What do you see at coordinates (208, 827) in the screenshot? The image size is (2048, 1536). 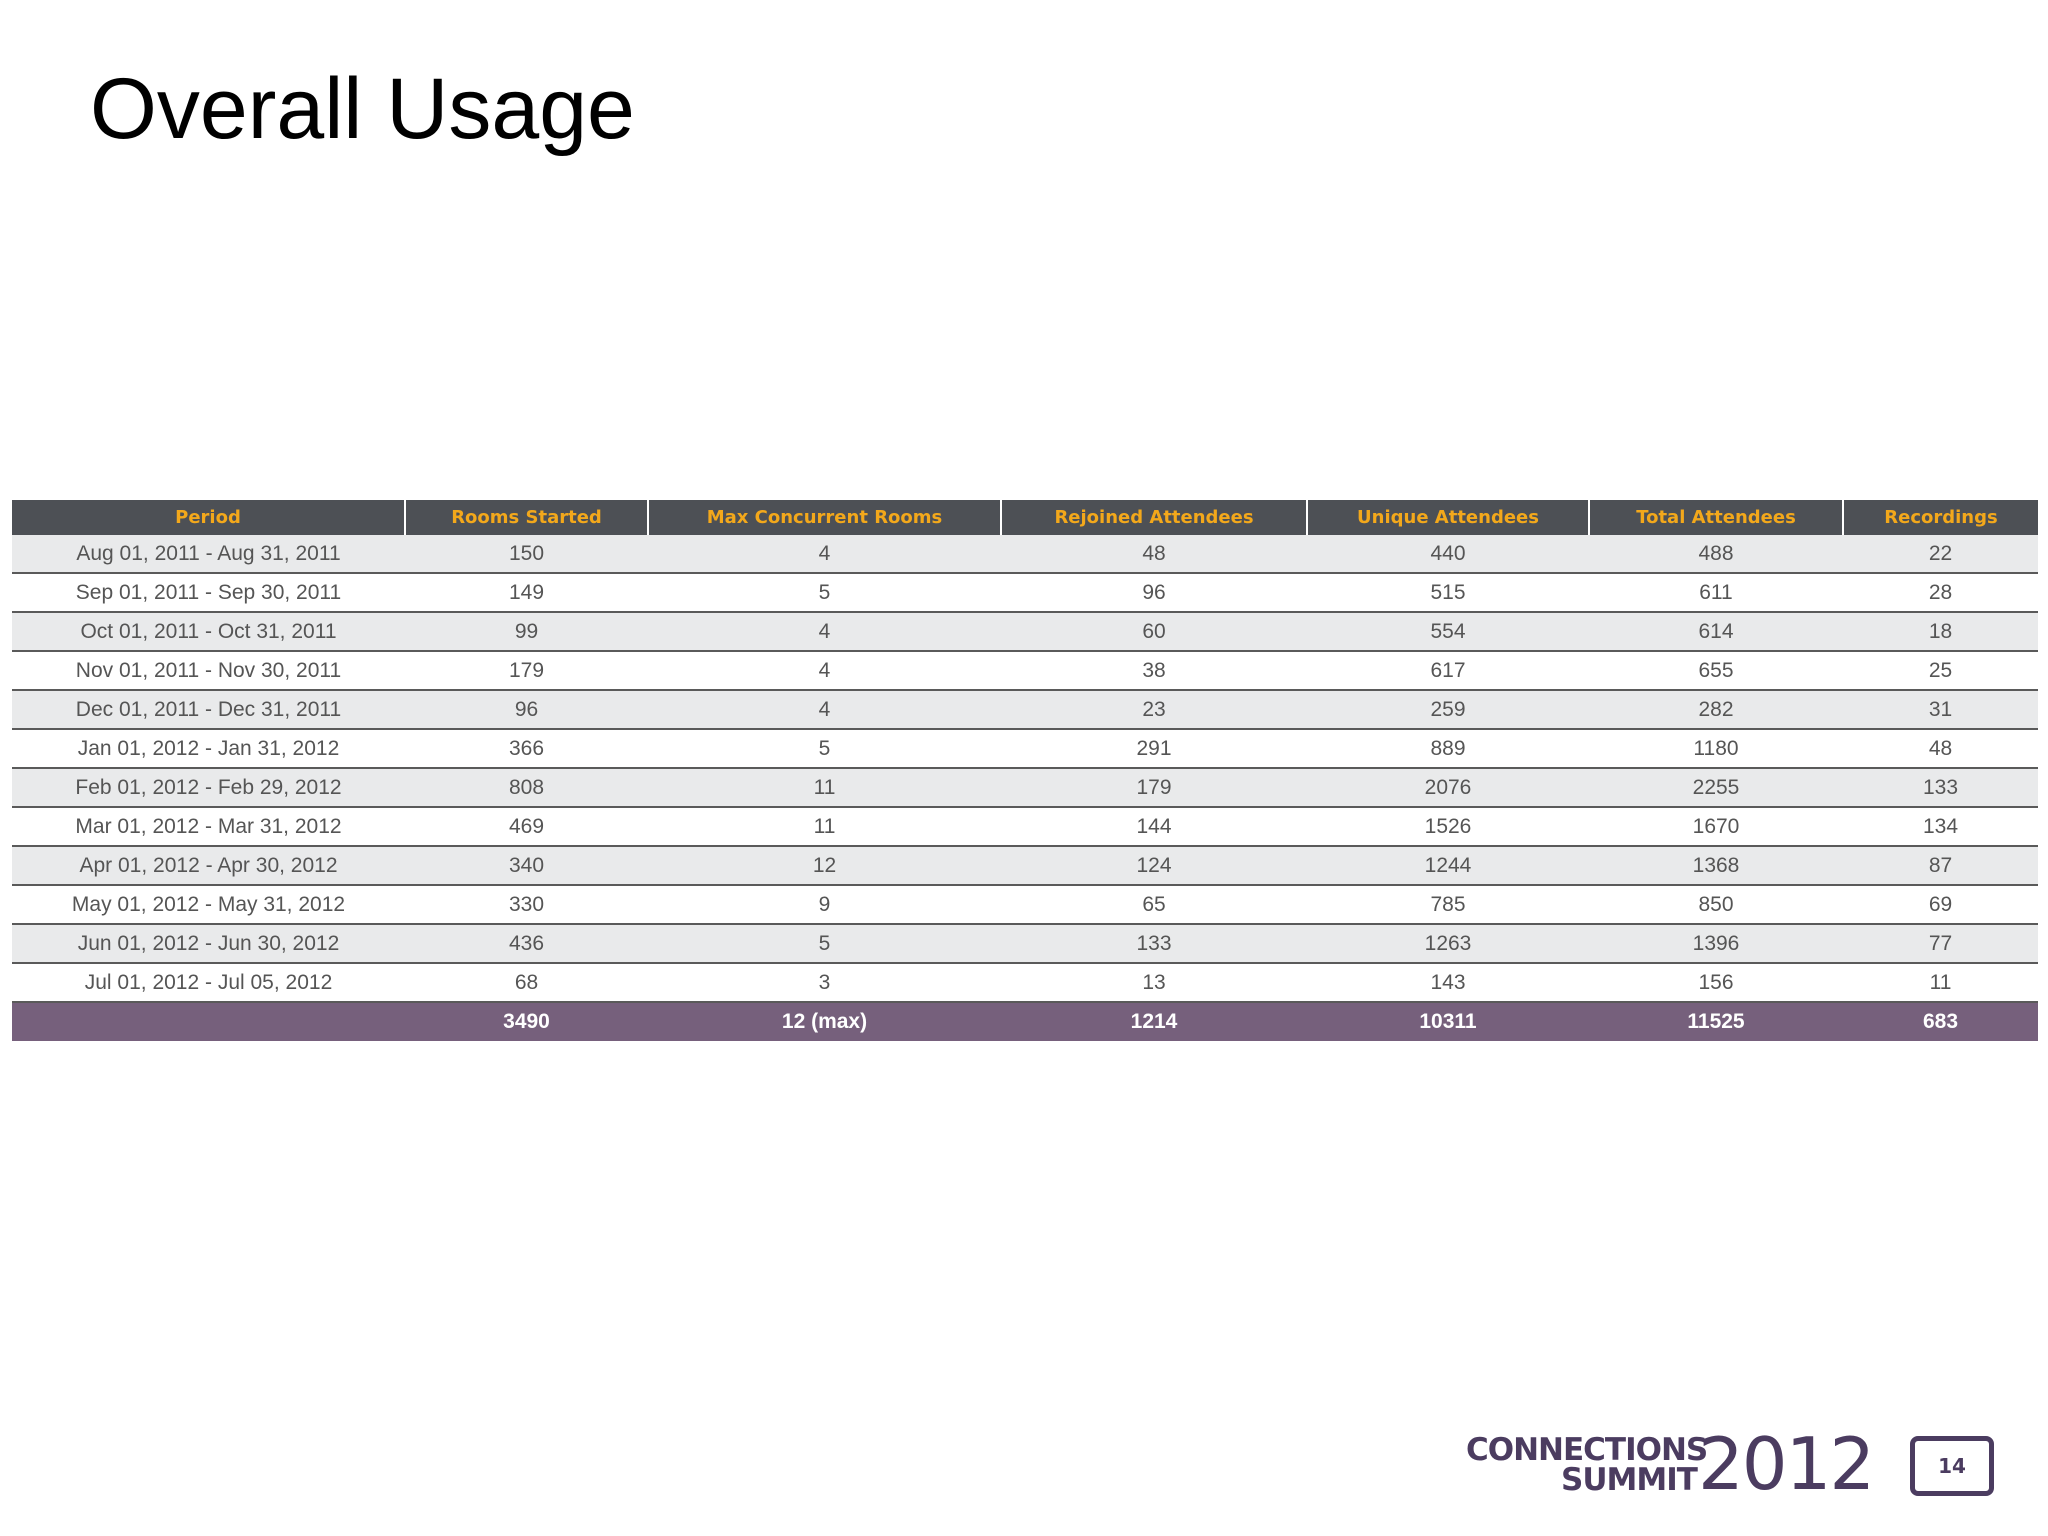 I see `cell-period: Mar 01, 2012 - Mar 31, 2012` at bounding box center [208, 827].